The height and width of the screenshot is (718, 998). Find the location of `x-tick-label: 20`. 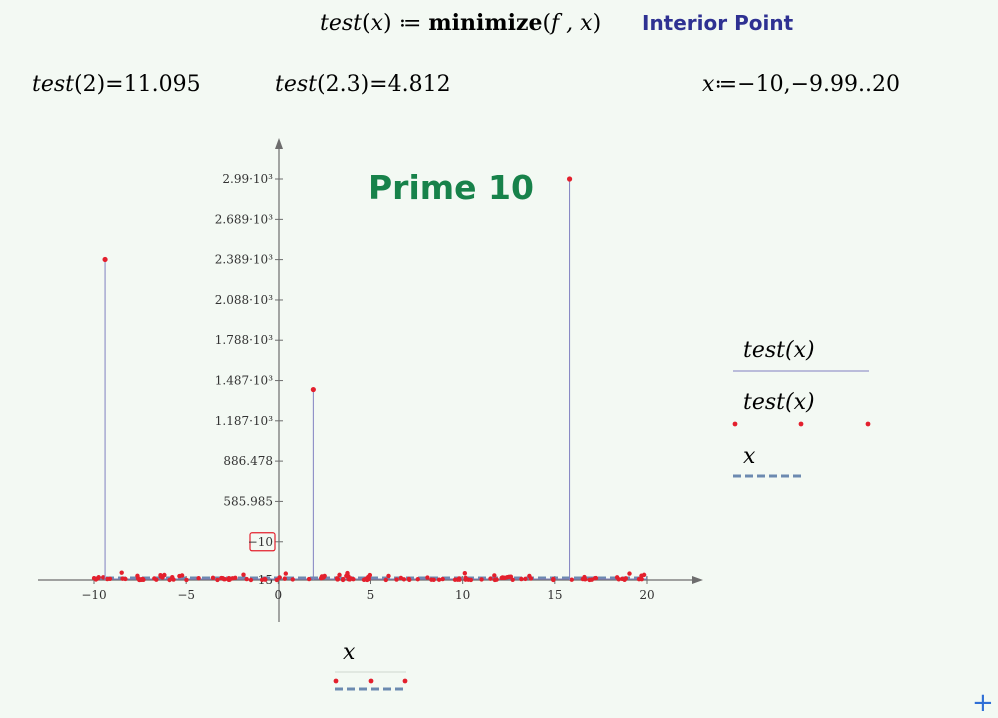

x-tick-label: 20 is located at coordinates (646, 595).